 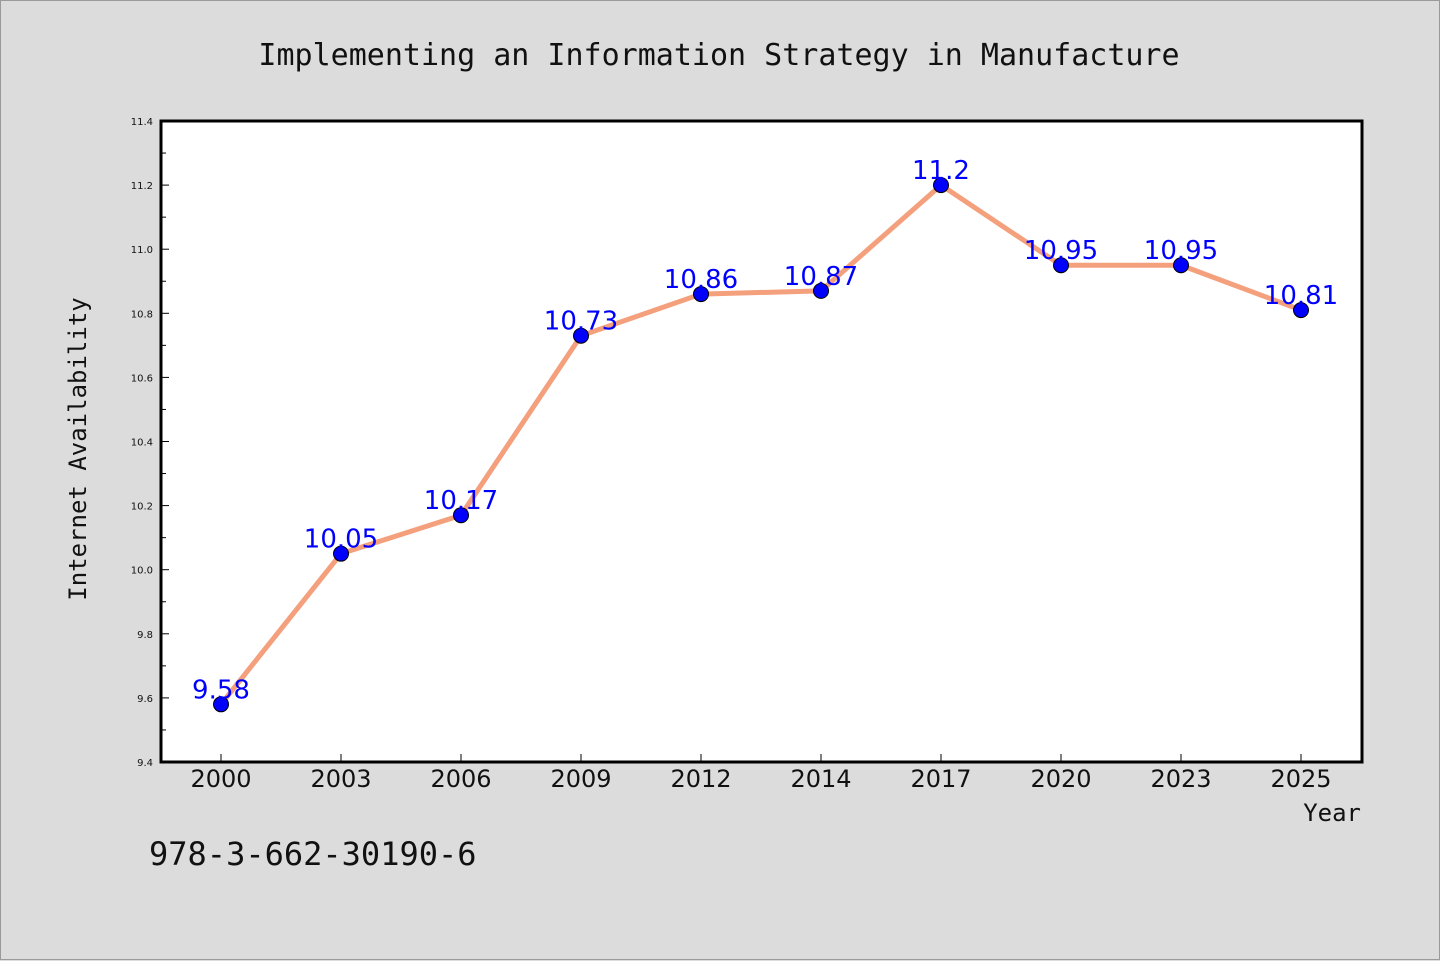 What do you see at coordinates (820, 779) in the screenshot?
I see `x-tick-label: 2014` at bounding box center [820, 779].